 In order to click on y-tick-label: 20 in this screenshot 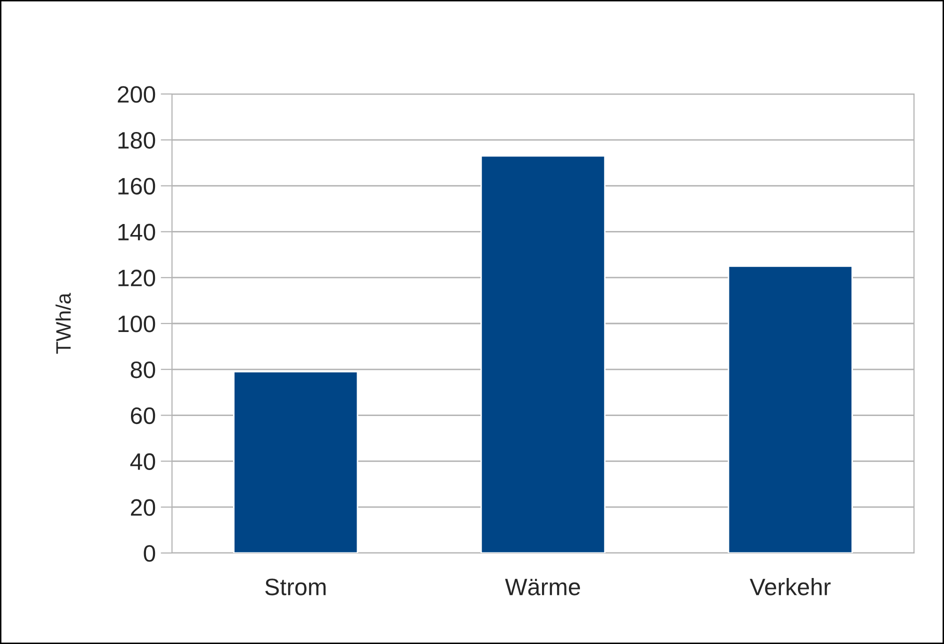, I will do `click(143, 507)`.